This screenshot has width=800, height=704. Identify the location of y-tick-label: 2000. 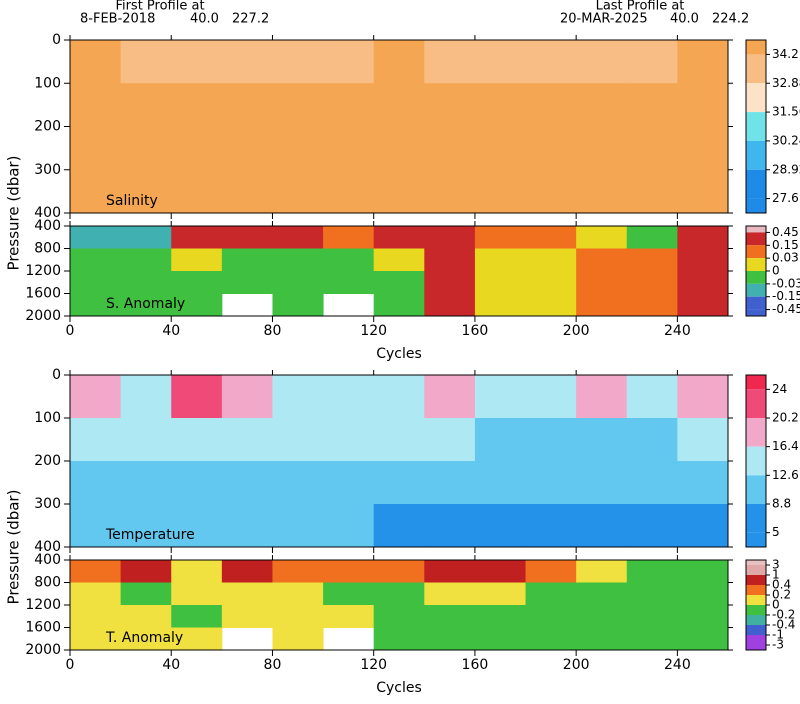
(43, 650).